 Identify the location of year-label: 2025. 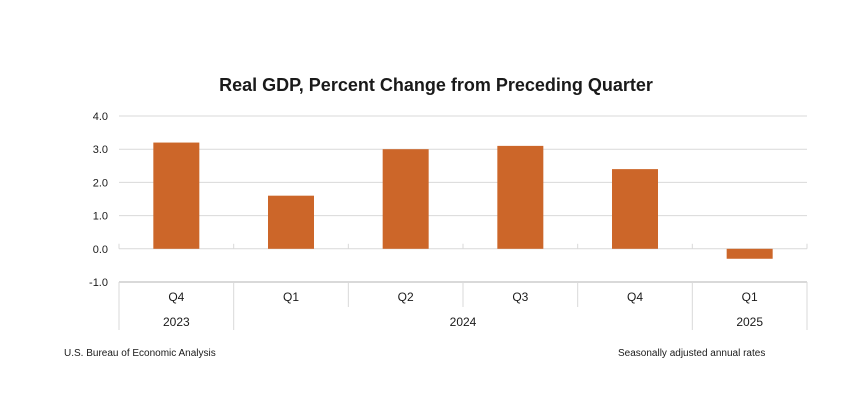
(749, 322).